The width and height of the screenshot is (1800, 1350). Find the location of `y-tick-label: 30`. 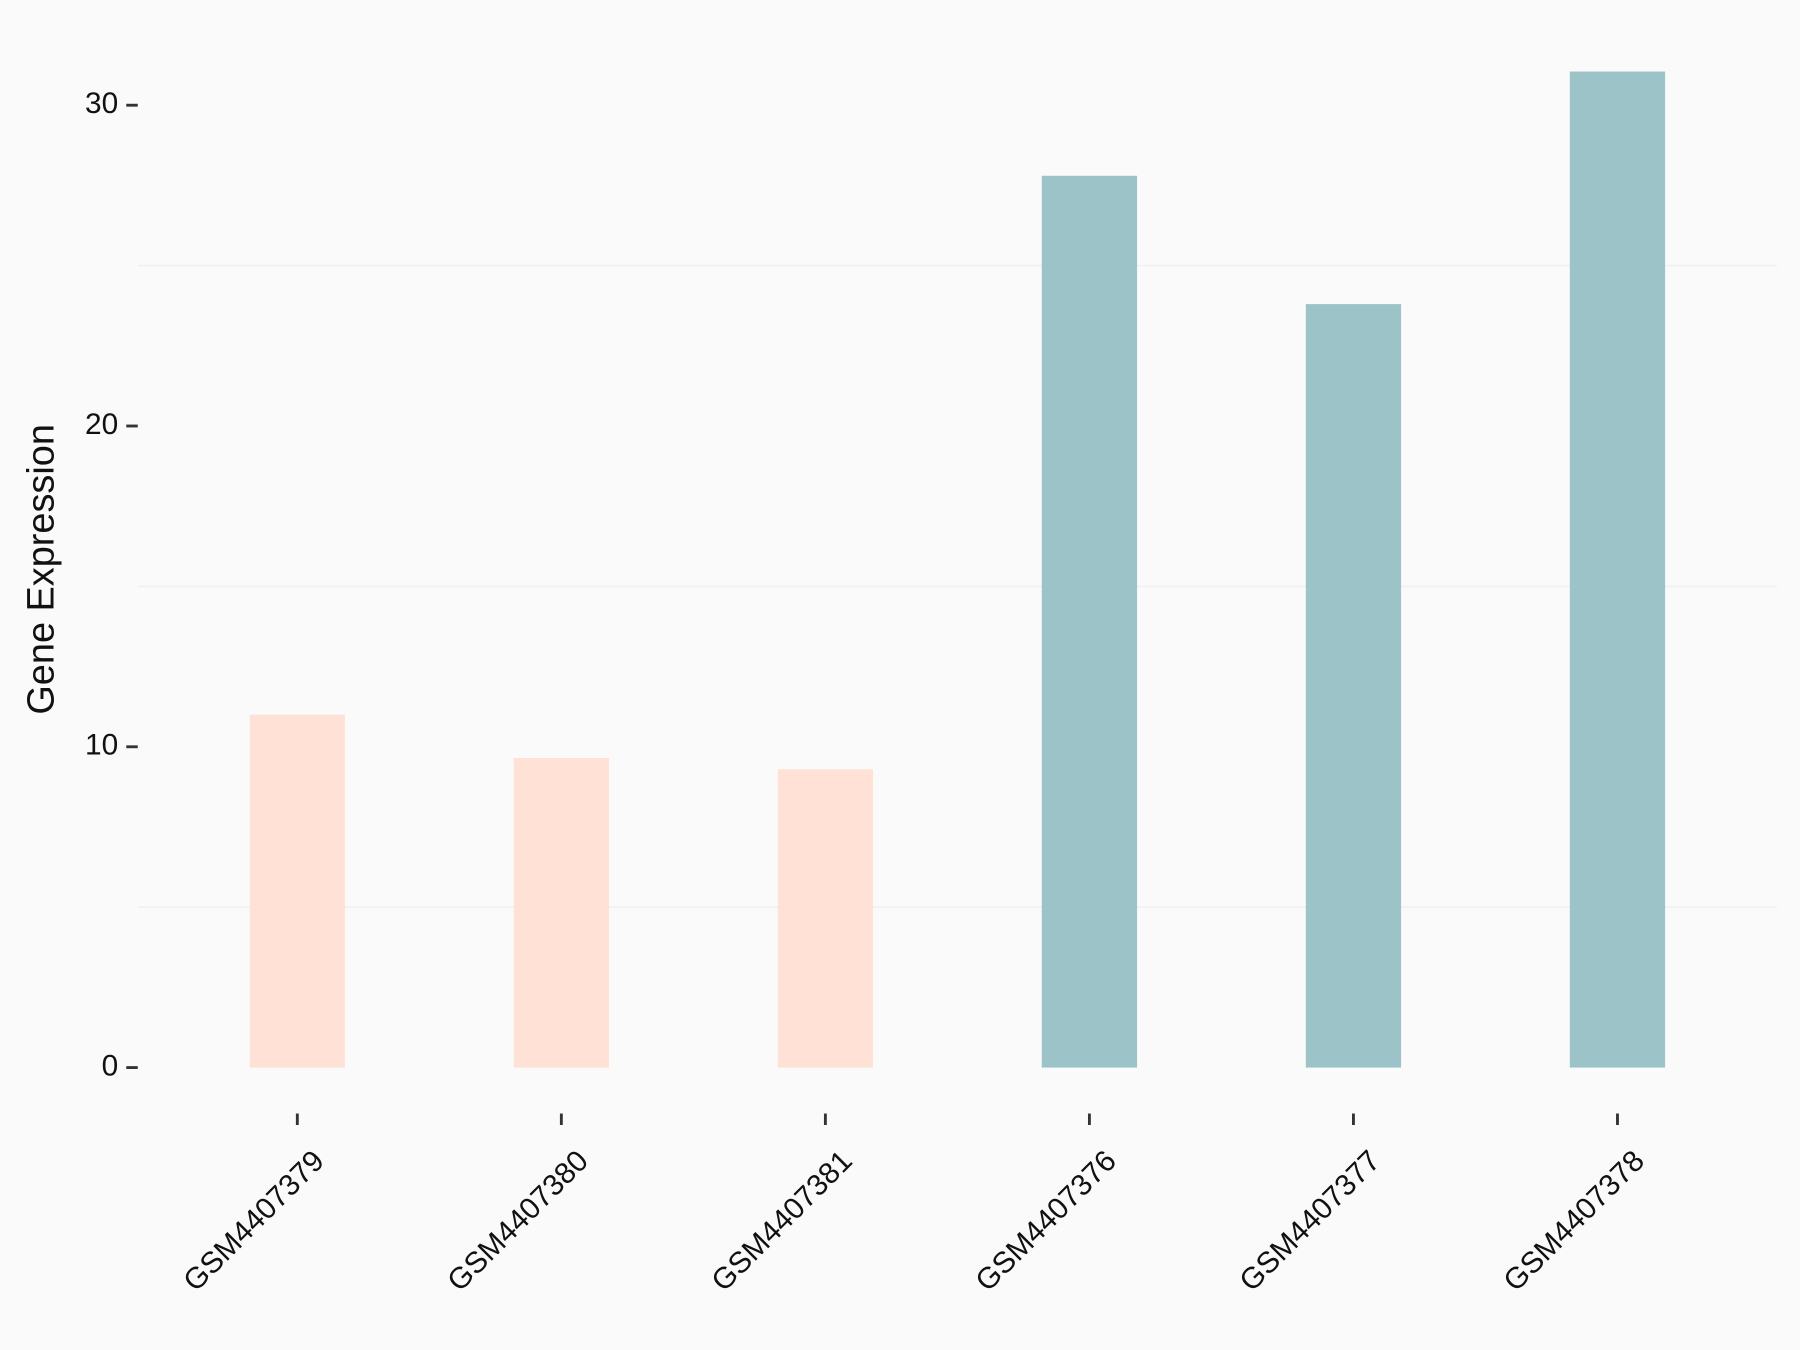

y-tick-label: 30 is located at coordinates (101, 103).